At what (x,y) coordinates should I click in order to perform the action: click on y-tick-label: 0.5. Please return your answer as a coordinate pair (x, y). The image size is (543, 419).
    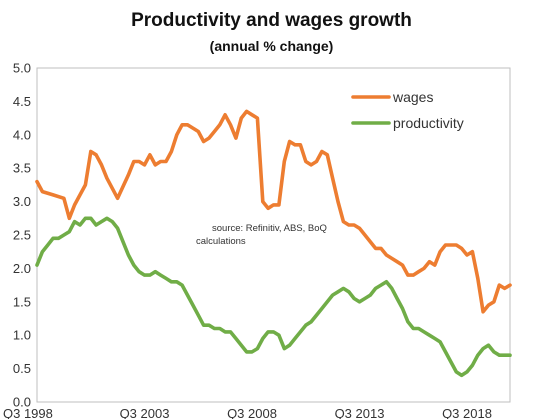
    Looking at the image, I should click on (22, 368).